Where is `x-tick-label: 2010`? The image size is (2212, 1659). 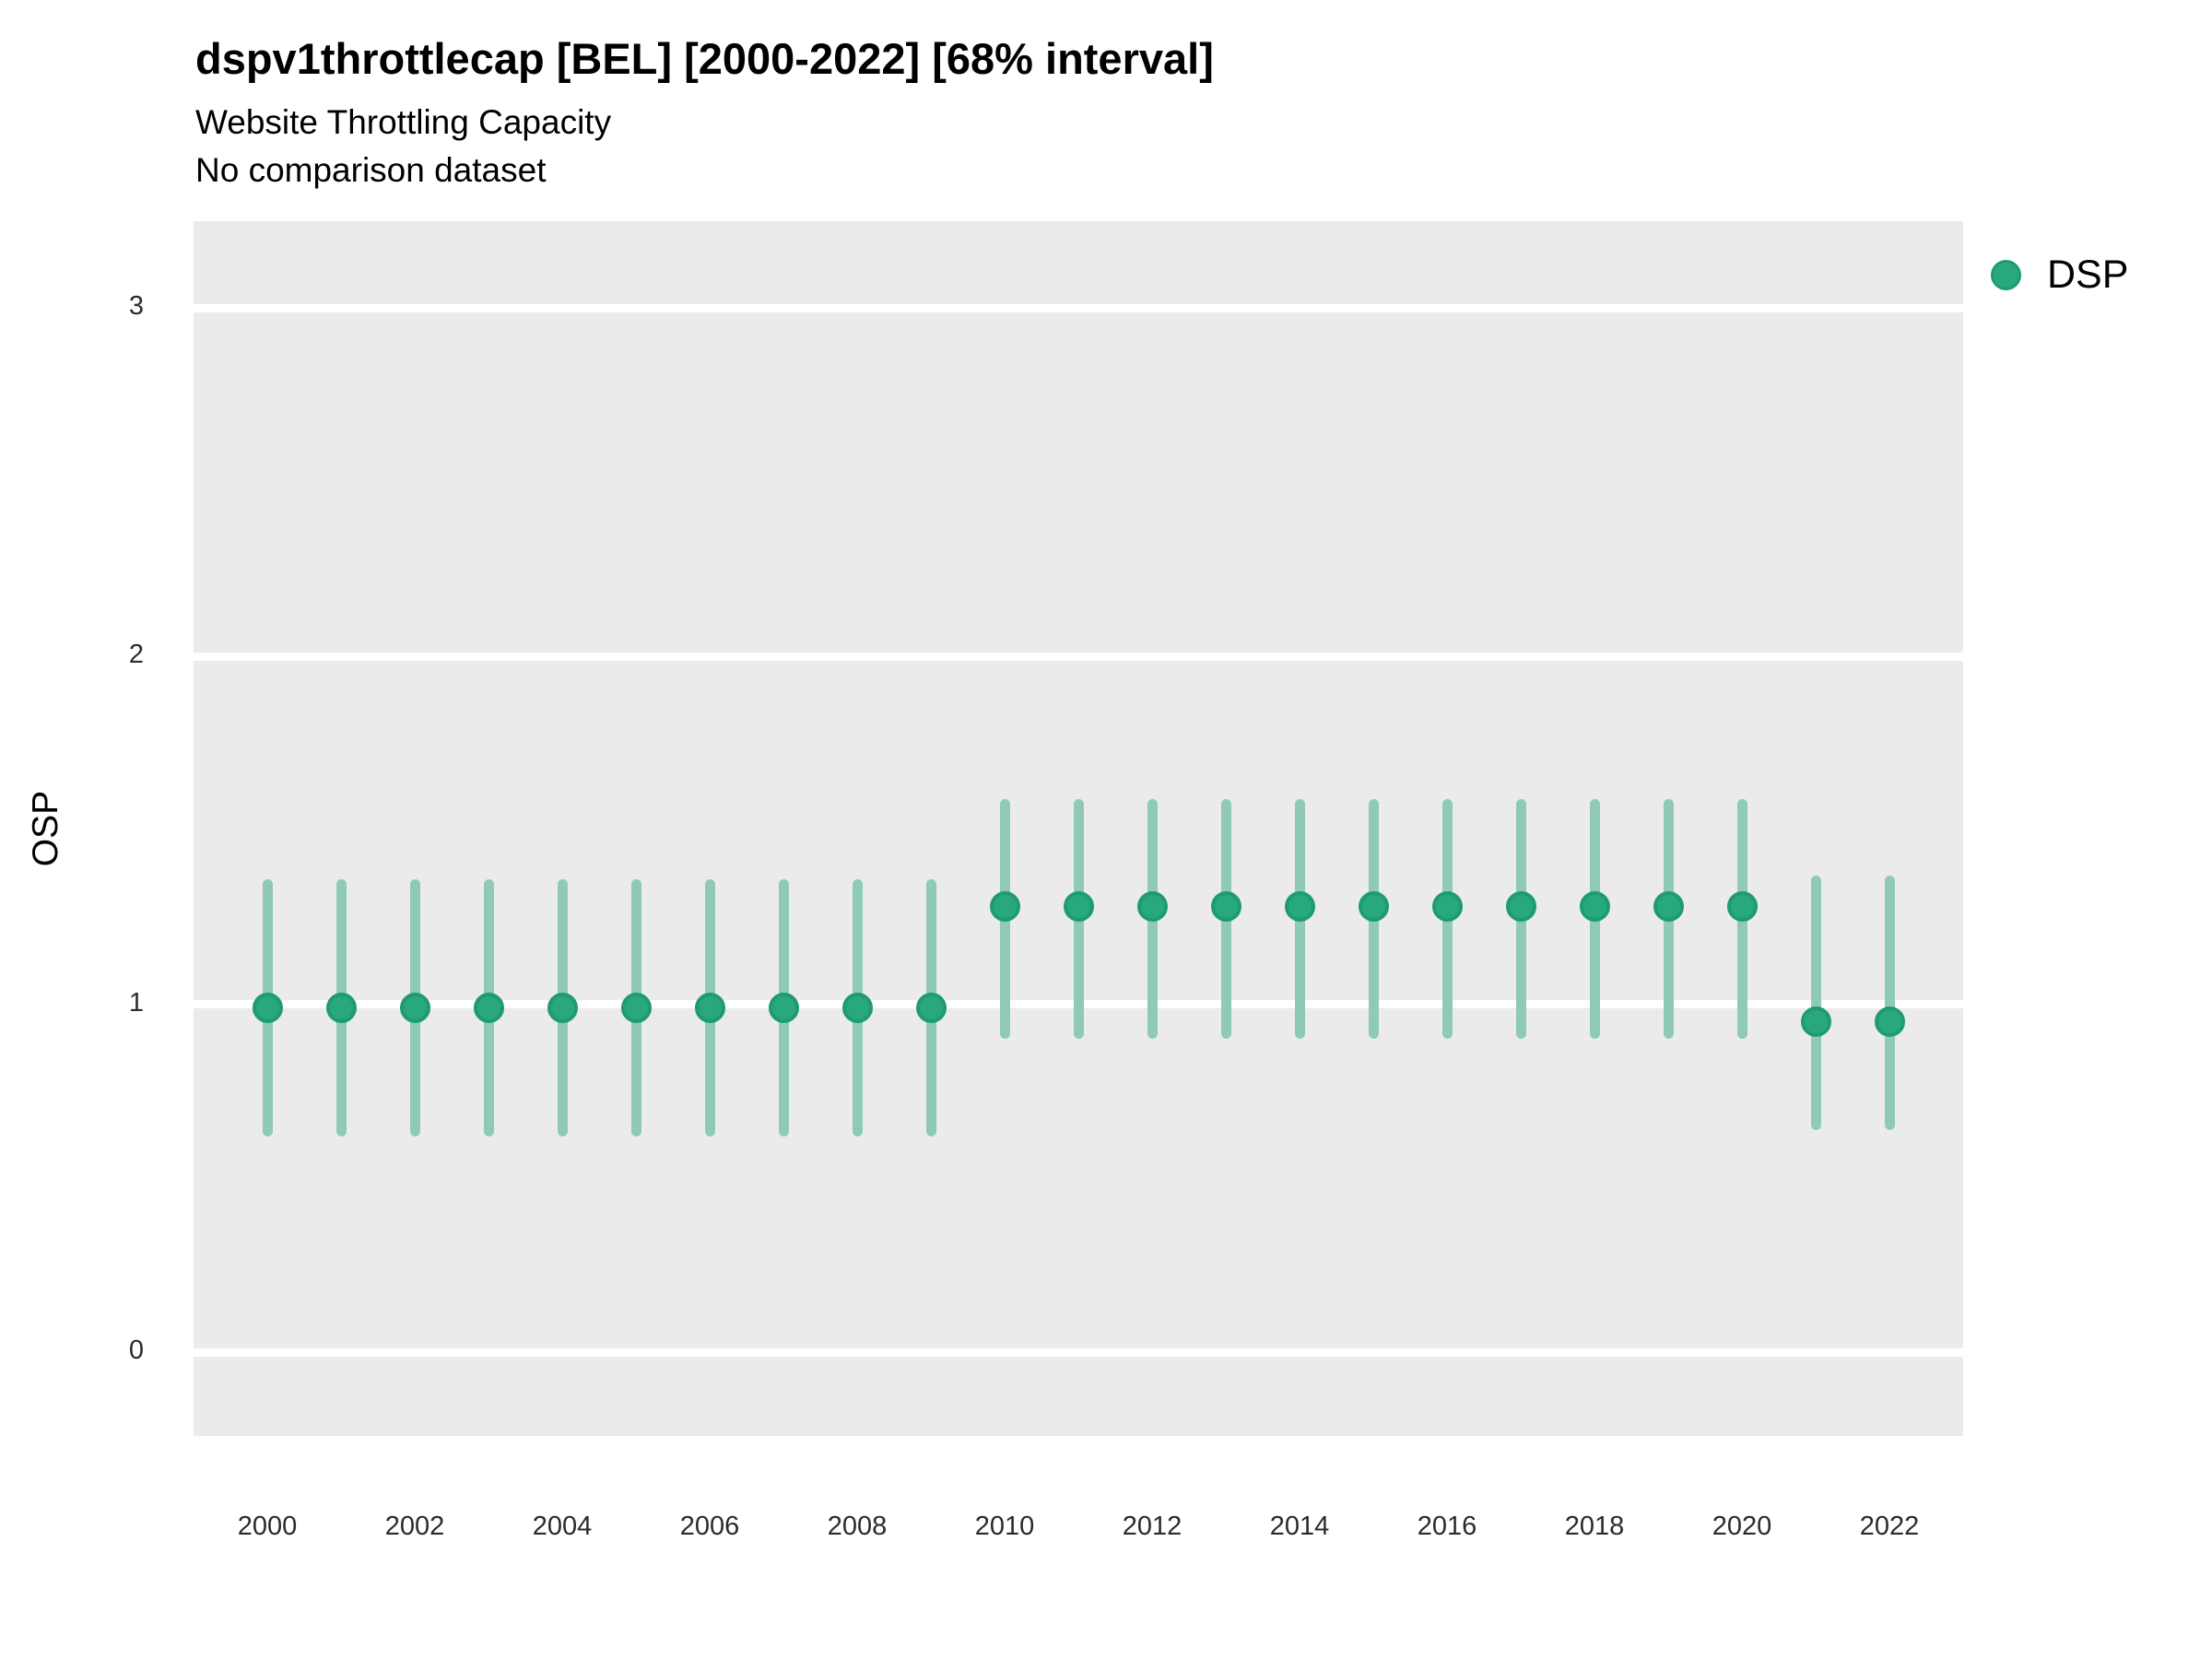 x-tick-label: 2010 is located at coordinates (1004, 1526).